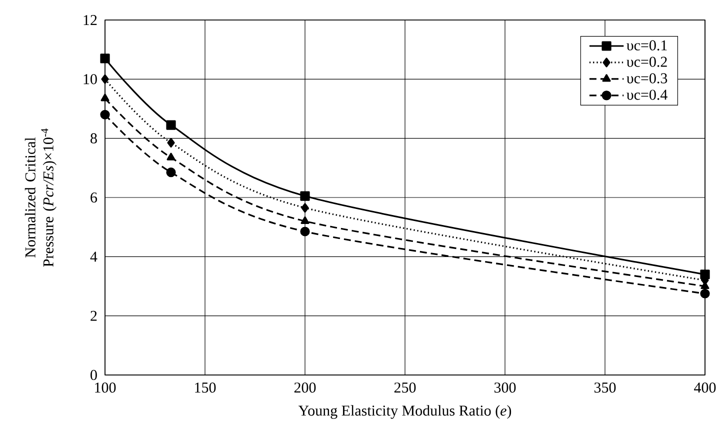 Image resolution: width=724 pixels, height=445 pixels. What do you see at coordinates (505, 387) in the screenshot?
I see `x-tick-label: 300` at bounding box center [505, 387].